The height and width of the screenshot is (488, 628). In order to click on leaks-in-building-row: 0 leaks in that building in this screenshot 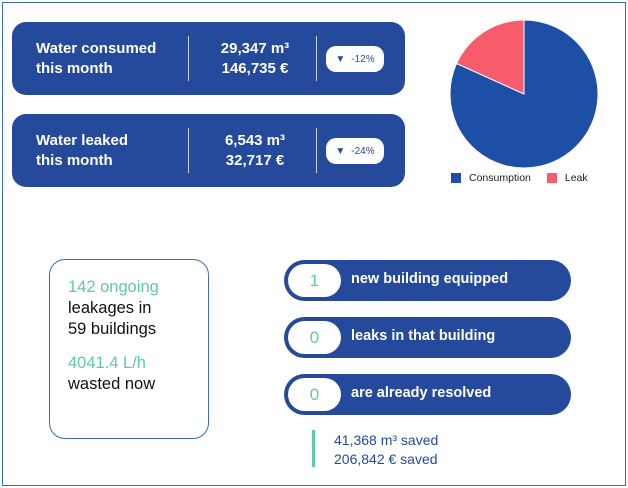, I will do `click(427, 337)`.